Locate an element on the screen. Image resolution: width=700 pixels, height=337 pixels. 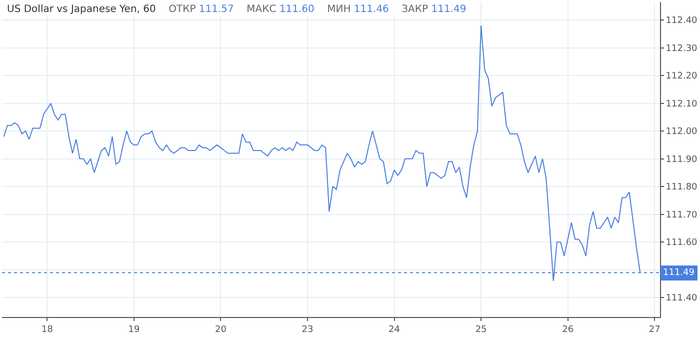
y-tick-label: 111.80 is located at coordinates (682, 187).